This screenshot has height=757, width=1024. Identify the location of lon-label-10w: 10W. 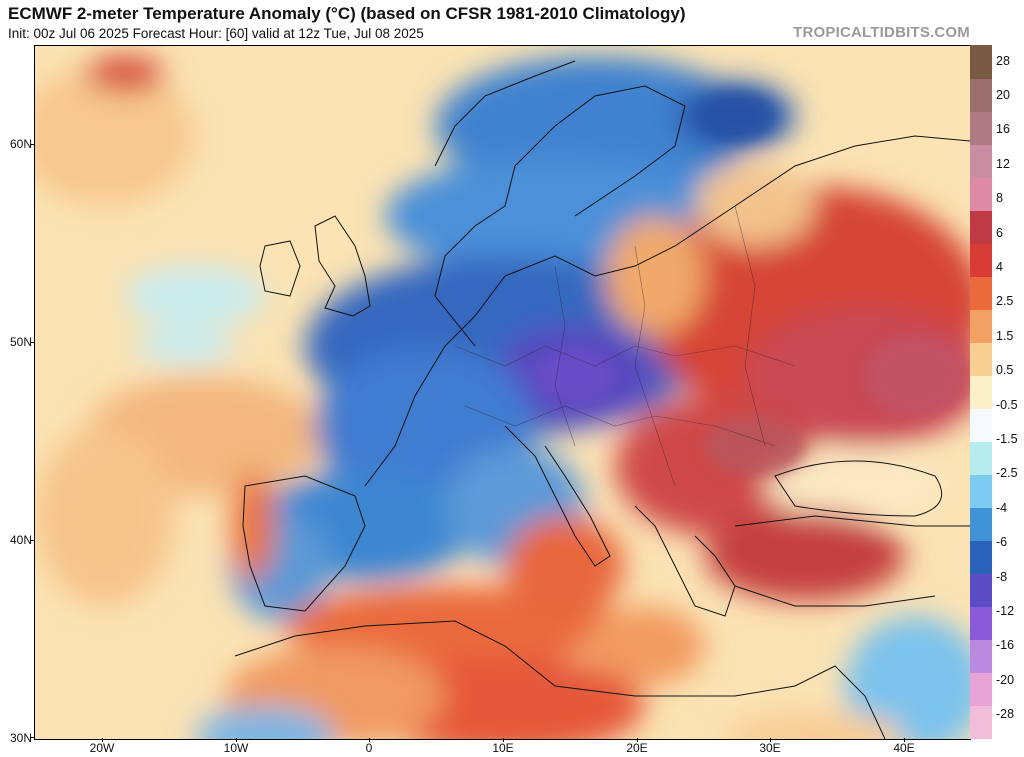
(236, 748).